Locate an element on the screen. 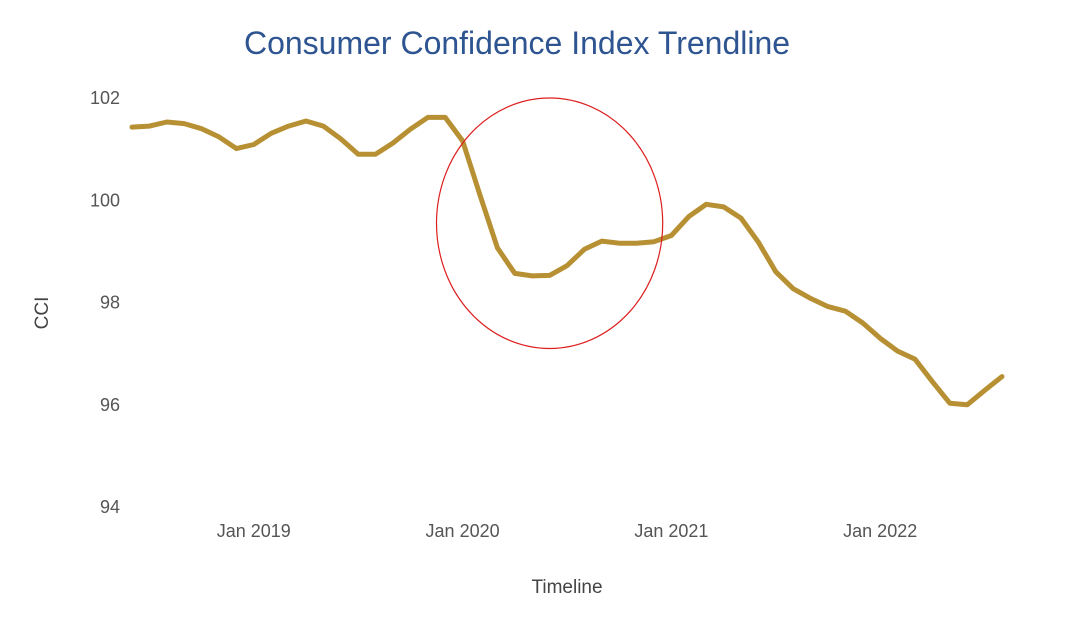 This screenshot has height=623, width=1067. y-tick-label: 96 is located at coordinates (110, 405).